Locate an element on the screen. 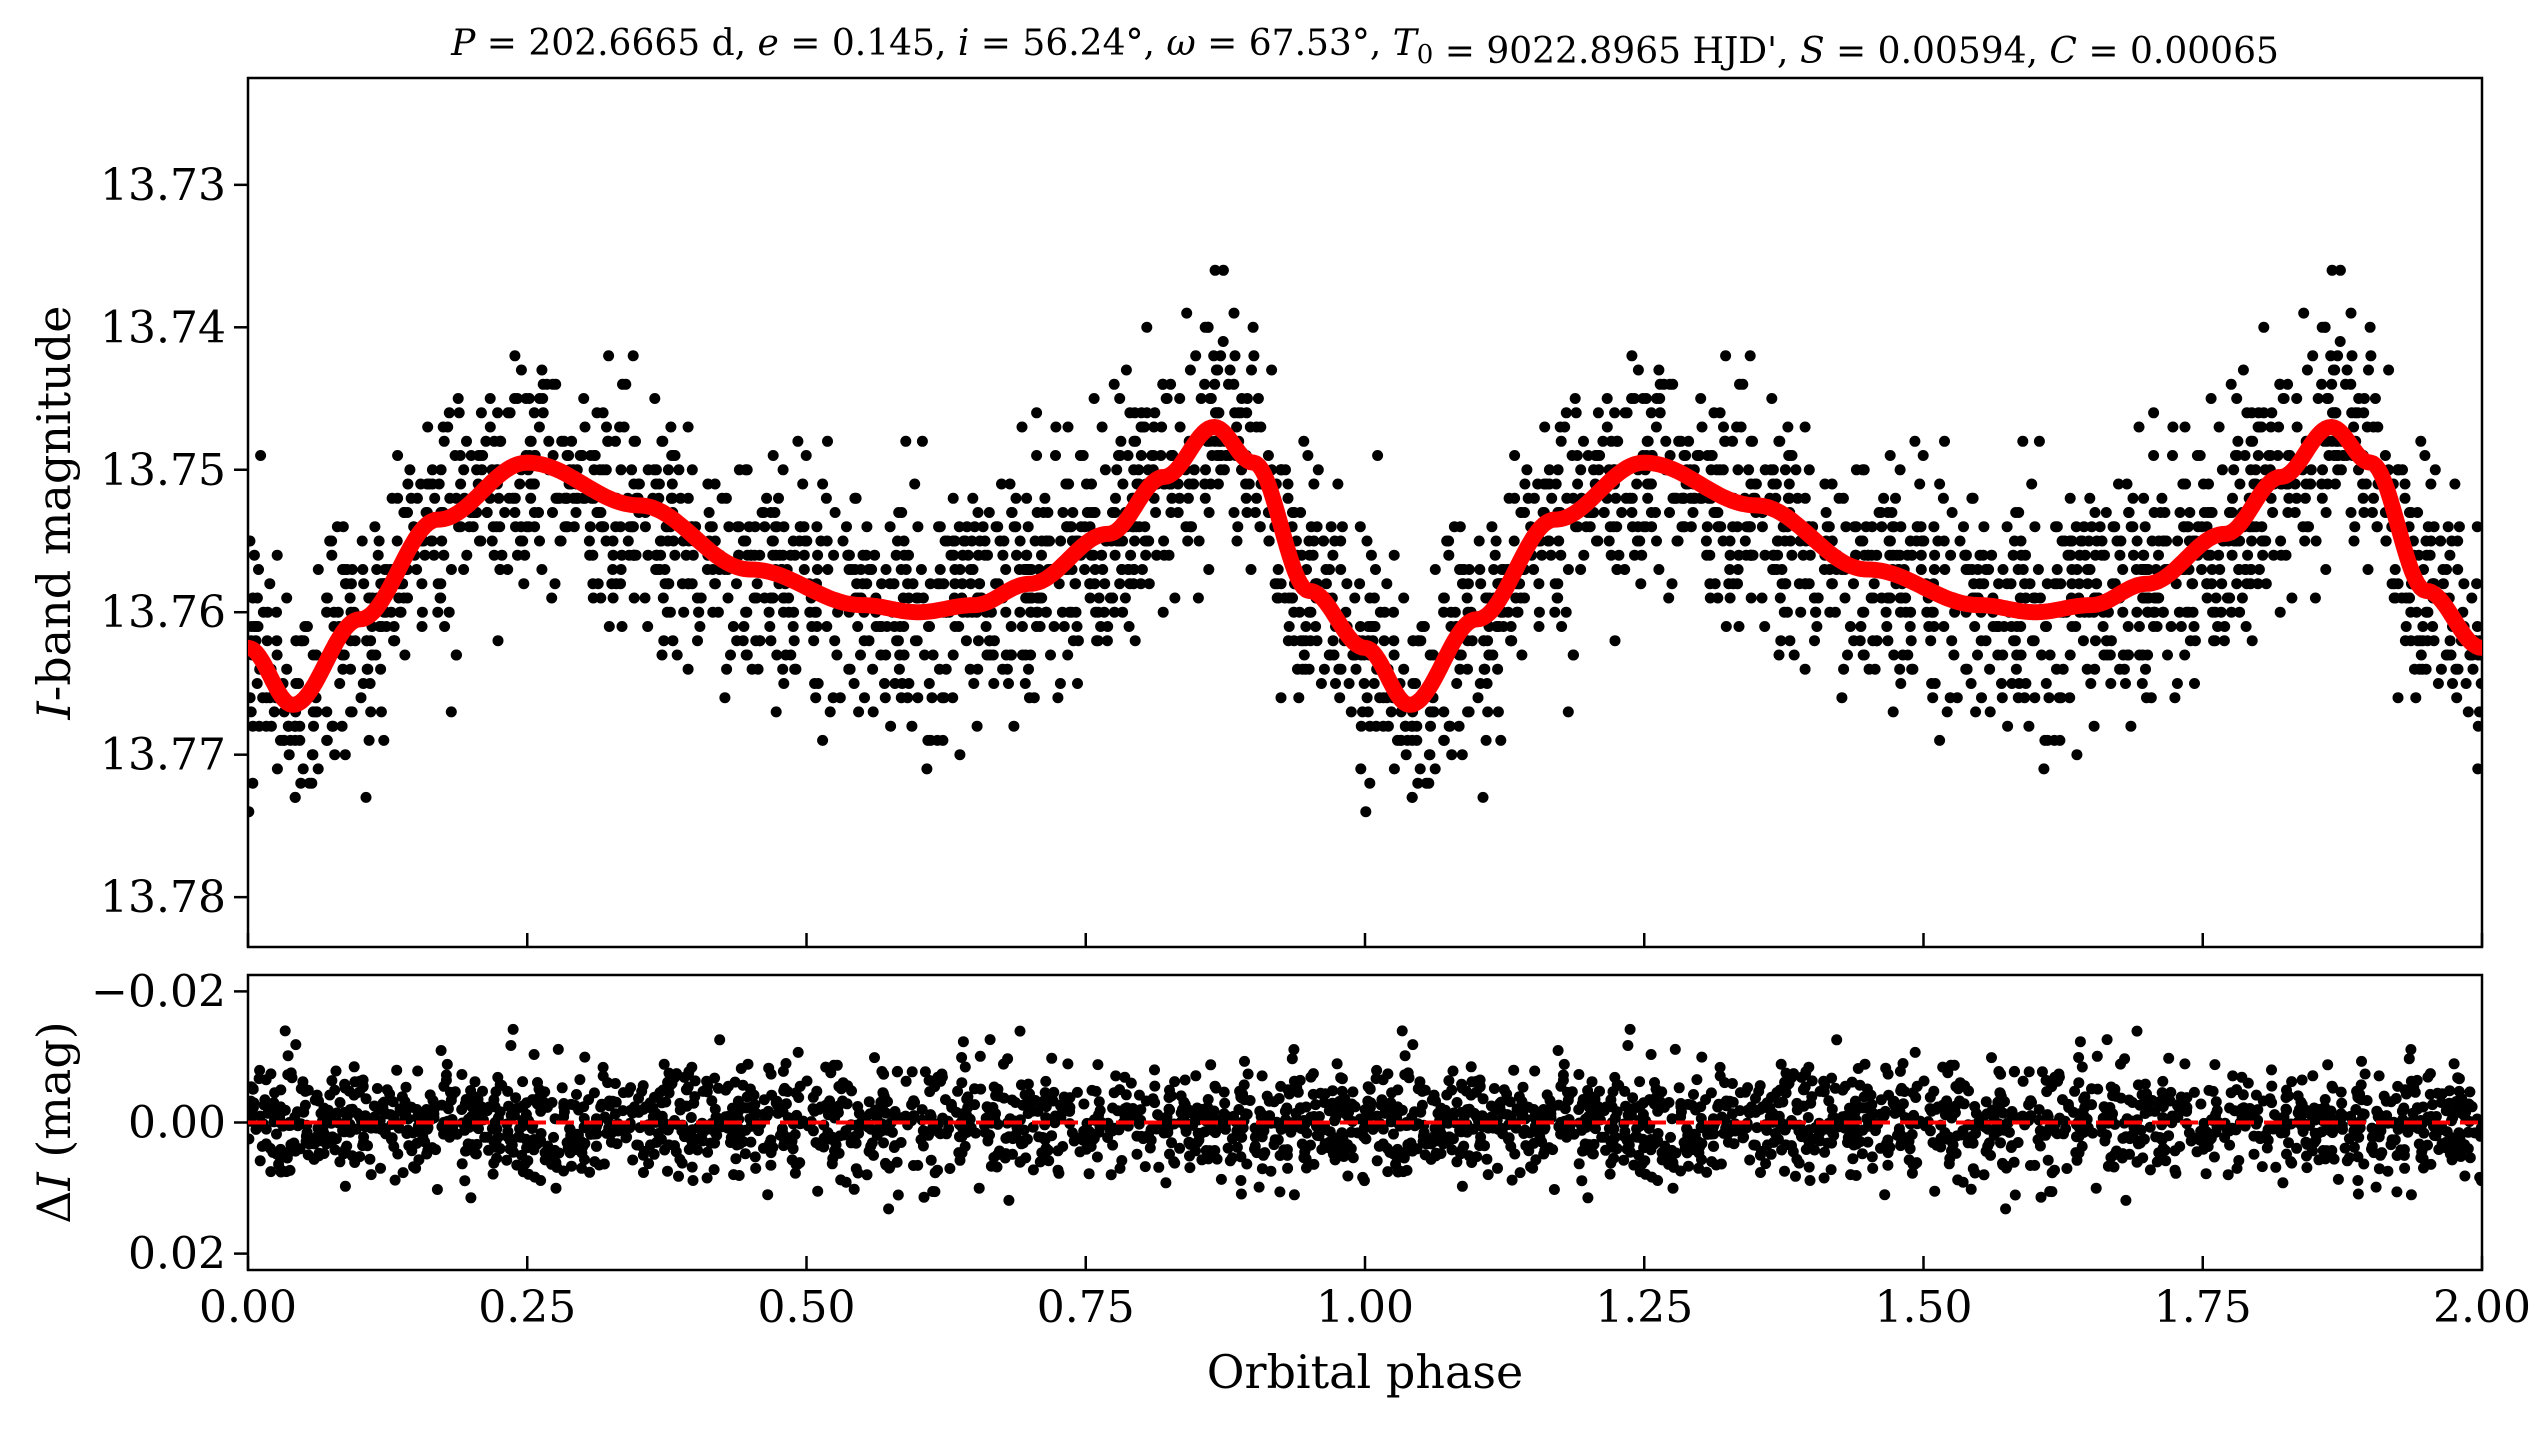 This screenshot has height=1433, width=2538. y-tick-label: 13.76 is located at coordinates (163, 612).